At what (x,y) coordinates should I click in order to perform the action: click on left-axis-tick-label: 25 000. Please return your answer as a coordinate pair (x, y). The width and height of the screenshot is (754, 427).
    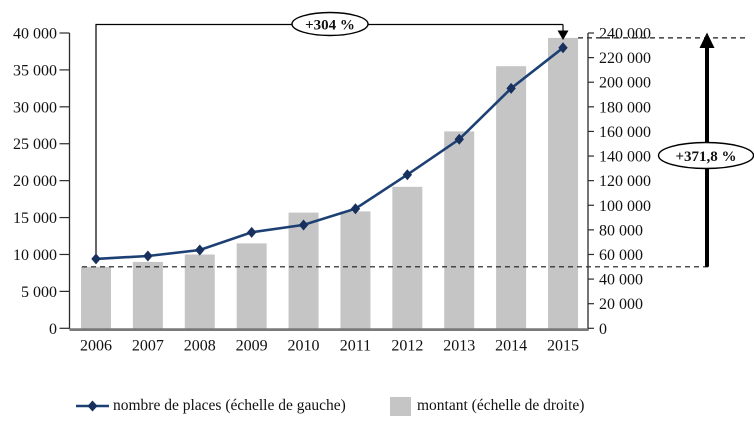
    Looking at the image, I should click on (35, 144).